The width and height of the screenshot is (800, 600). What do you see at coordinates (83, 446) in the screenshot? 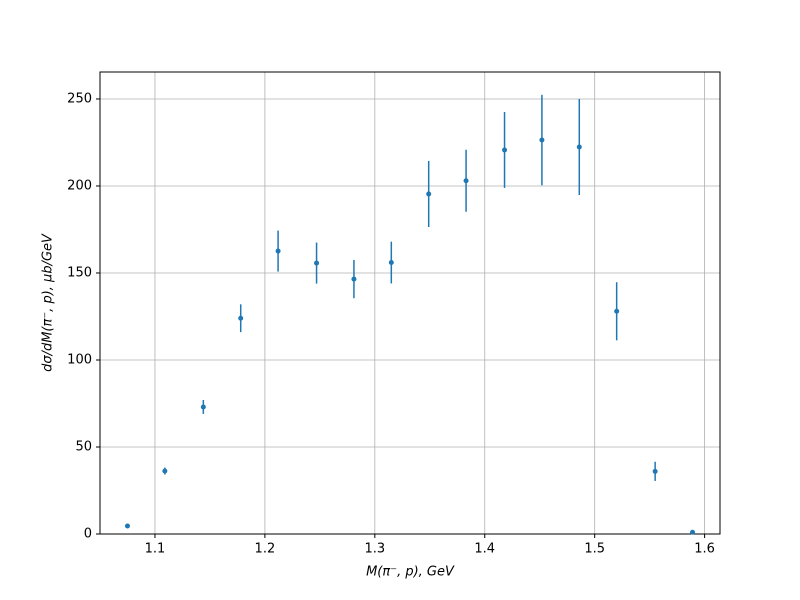
I see `y-tick-label: 50` at bounding box center [83, 446].